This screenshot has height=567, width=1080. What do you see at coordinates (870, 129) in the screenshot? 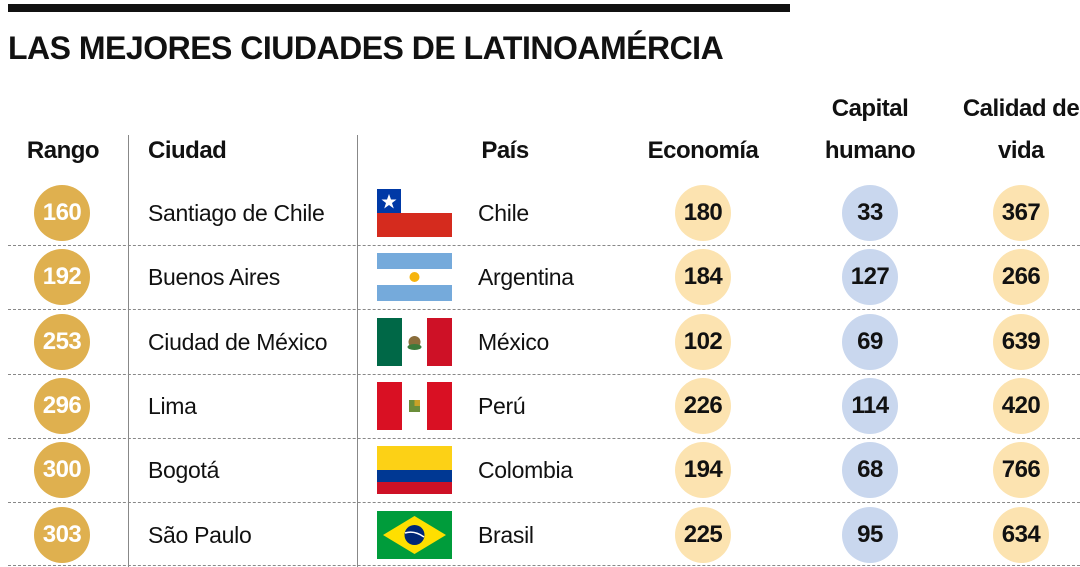
I see `column-header: Capital humano` at bounding box center [870, 129].